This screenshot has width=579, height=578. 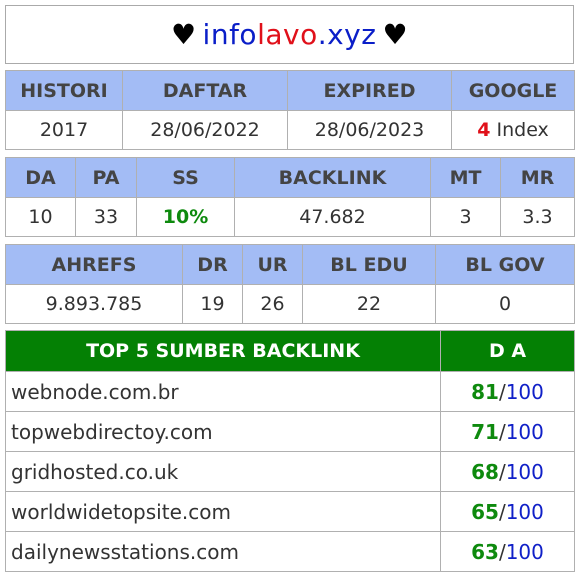 I want to click on backlink-domain: dailynewsstations.com, so click(x=223, y=551).